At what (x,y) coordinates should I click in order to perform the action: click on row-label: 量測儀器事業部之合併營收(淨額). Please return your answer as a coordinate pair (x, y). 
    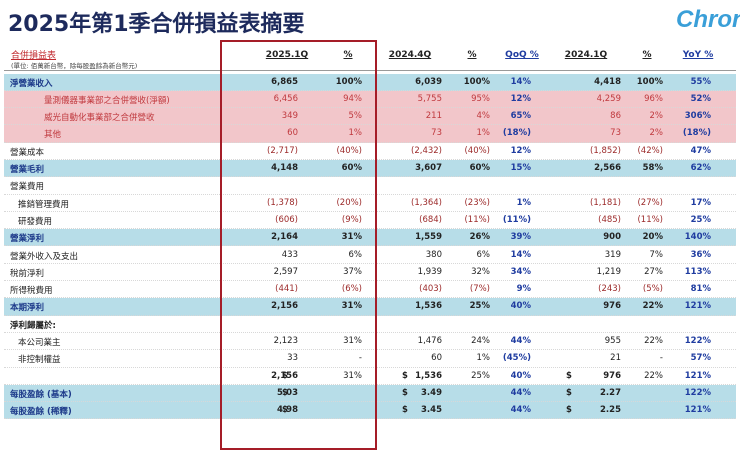
    Looking at the image, I should click on (107, 100).